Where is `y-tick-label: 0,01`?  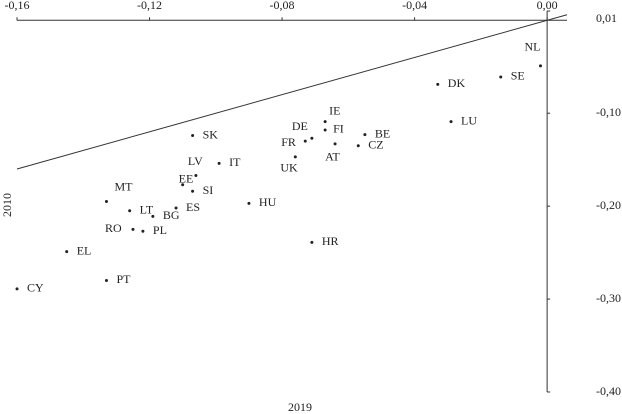 y-tick-label: 0,01 is located at coordinates (606, 18).